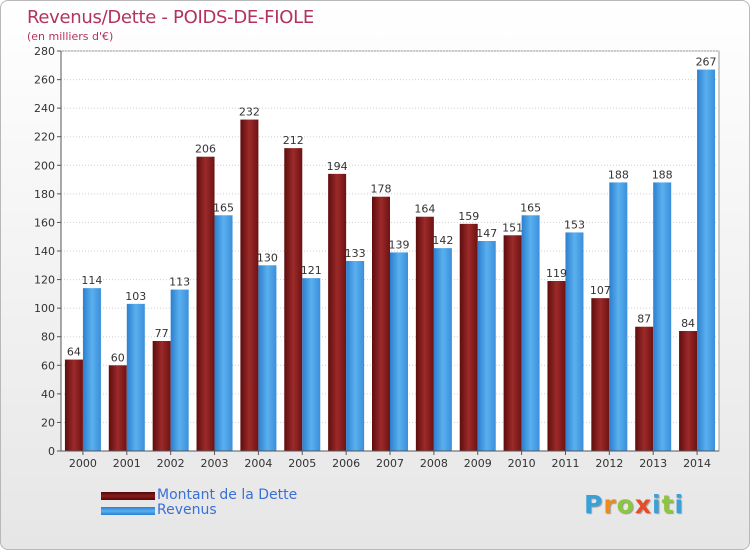 This screenshot has height=550, width=750. I want to click on bar-revenus-2012, so click(618, 316).